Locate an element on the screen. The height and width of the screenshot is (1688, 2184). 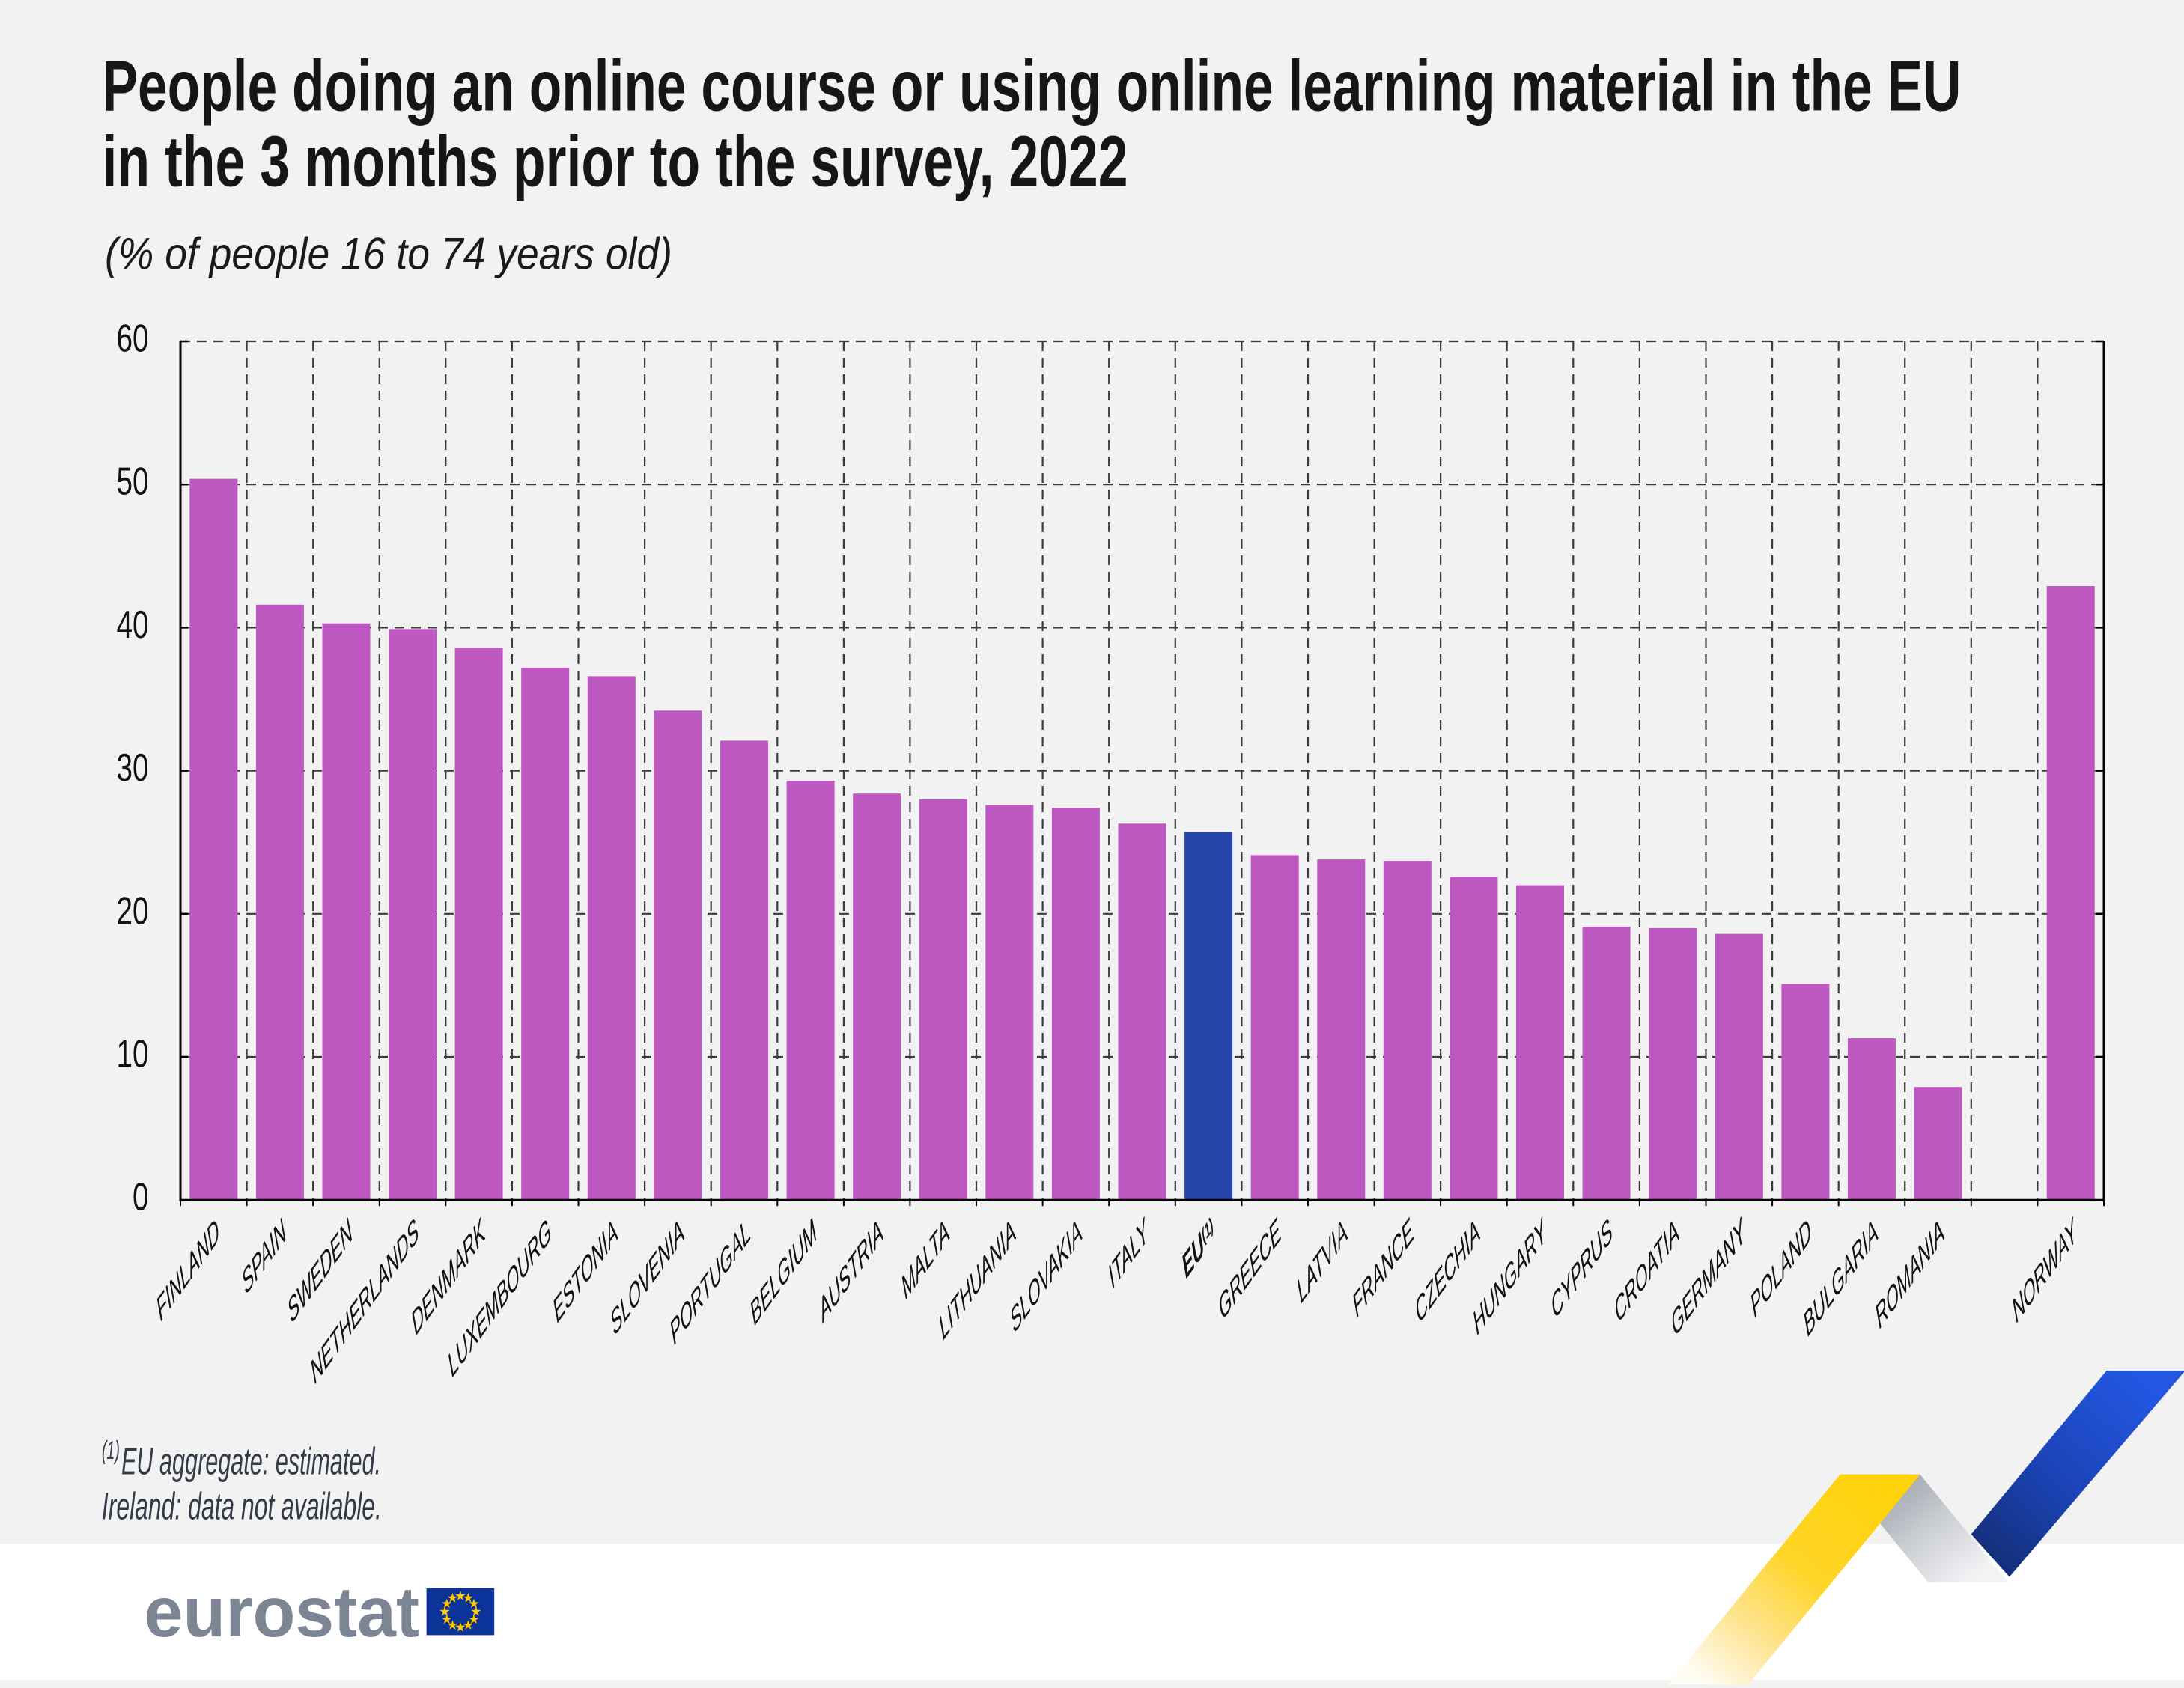
svg-text: 10 is located at coordinates (133, 1054).